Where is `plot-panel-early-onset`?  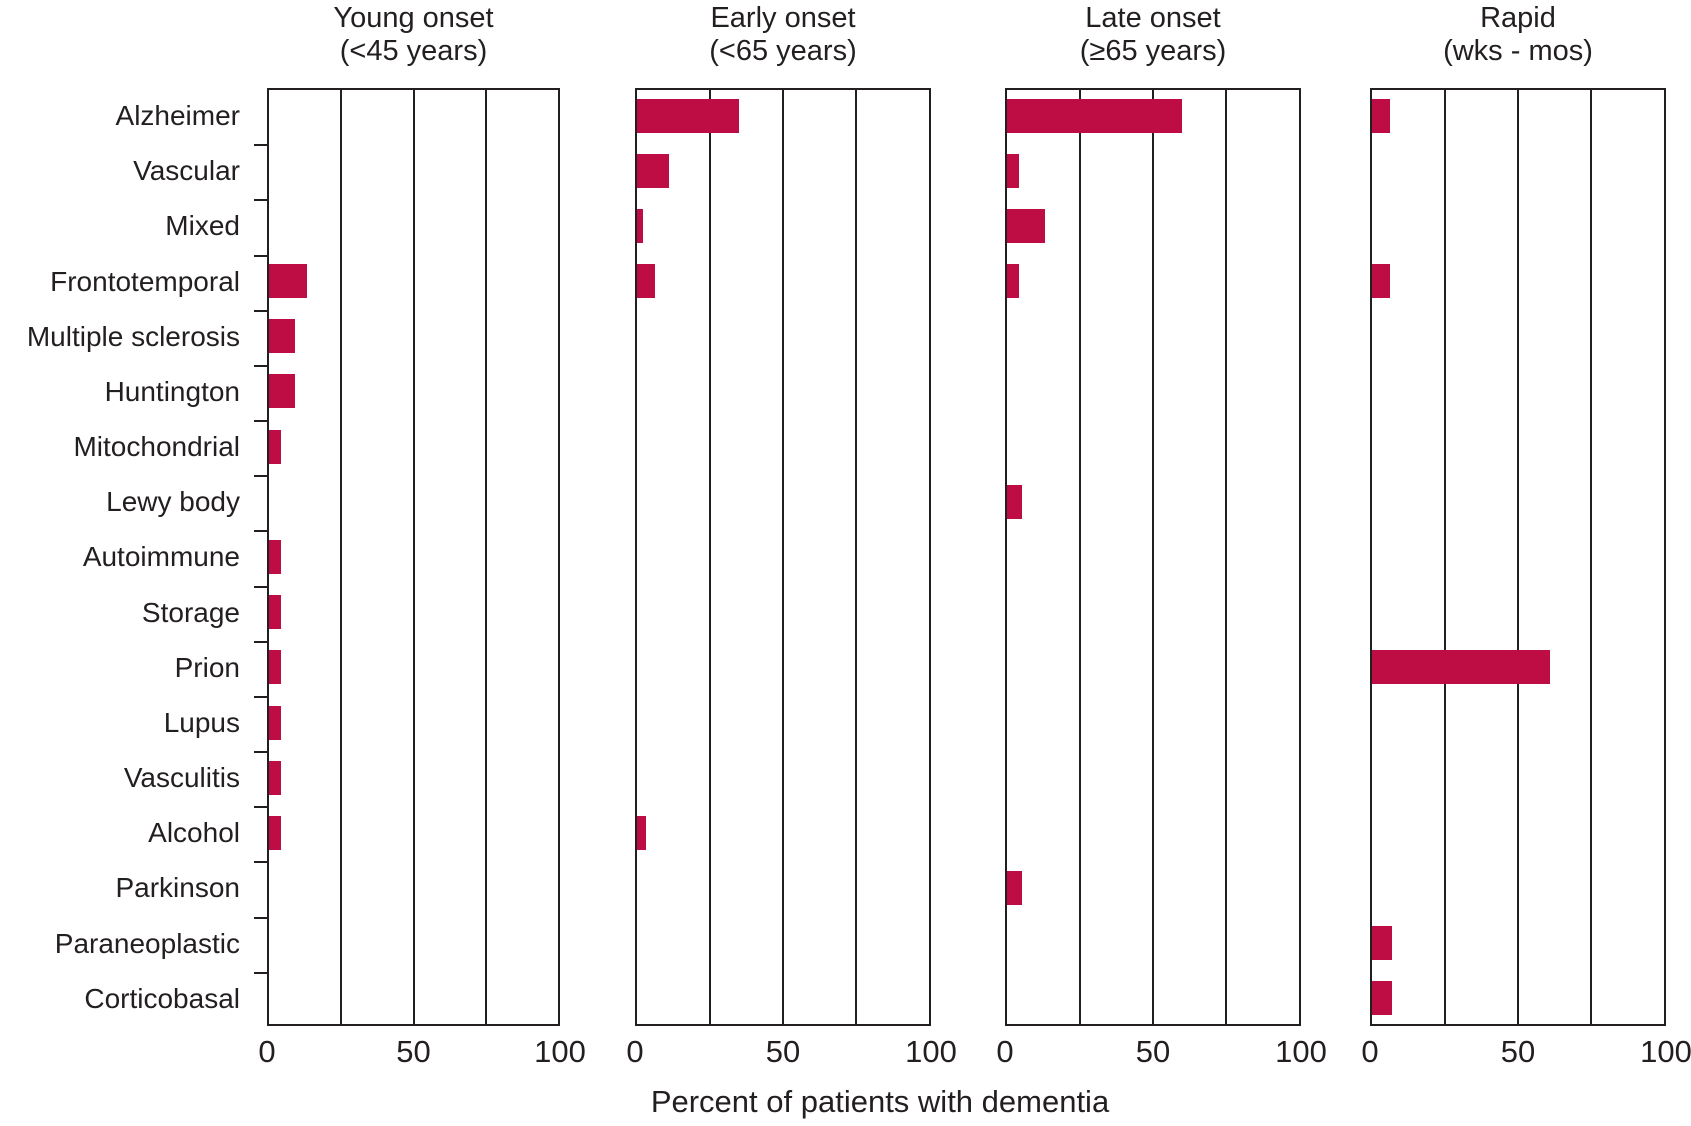 plot-panel-early-onset is located at coordinates (783, 557).